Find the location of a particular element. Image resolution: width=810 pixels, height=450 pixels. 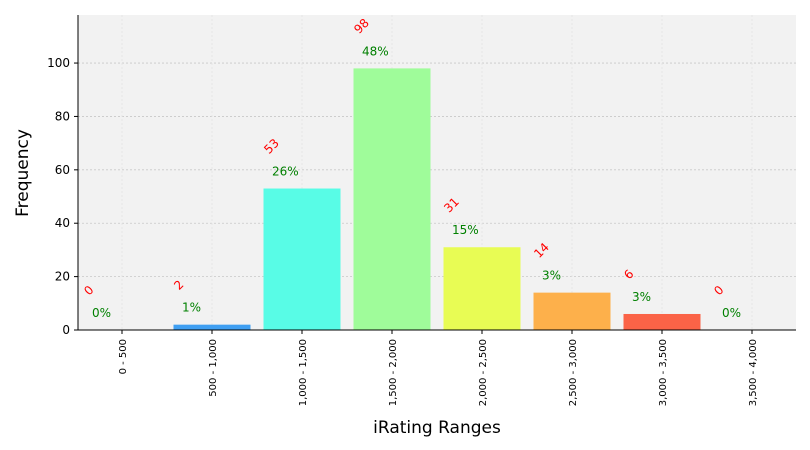

x-axis-title: iRating Ranges is located at coordinates (437, 428).